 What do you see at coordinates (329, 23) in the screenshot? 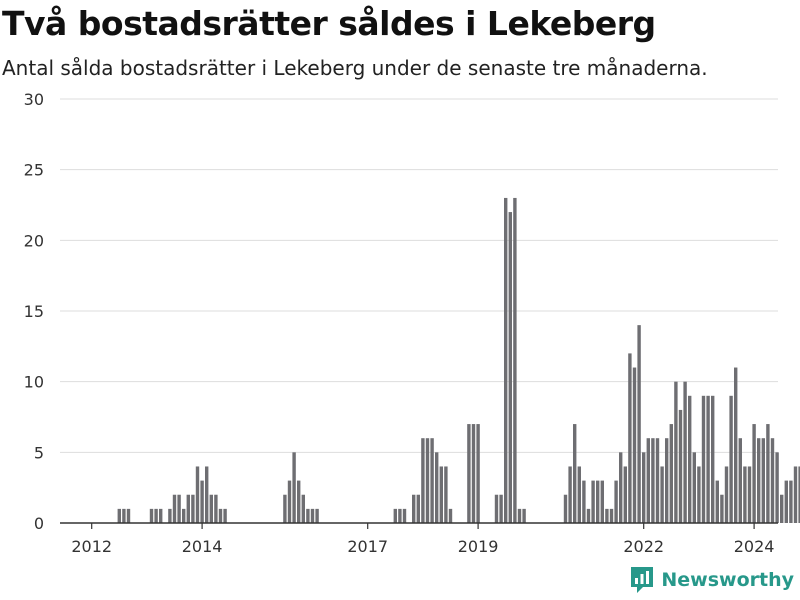
I see `chart-title: Två bostadsrätter såldes i Lekeberg` at bounding box center [329, 23].